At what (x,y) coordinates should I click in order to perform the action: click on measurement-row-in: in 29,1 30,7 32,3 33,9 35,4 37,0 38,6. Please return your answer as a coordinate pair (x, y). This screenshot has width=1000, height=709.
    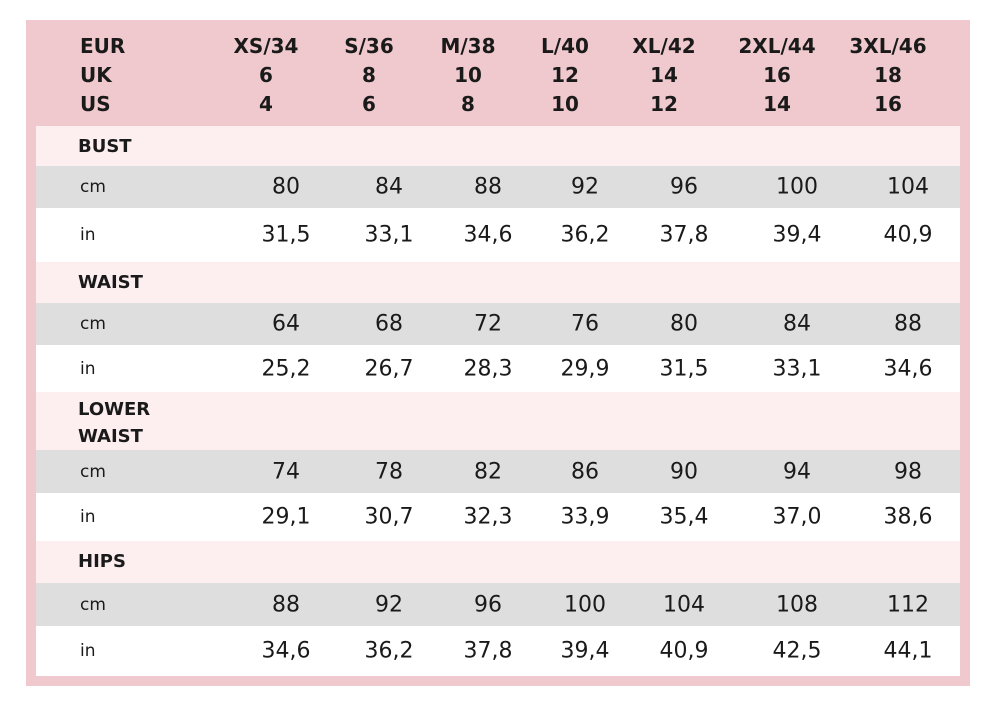
    Looking at the image, I should click on (498, 517).